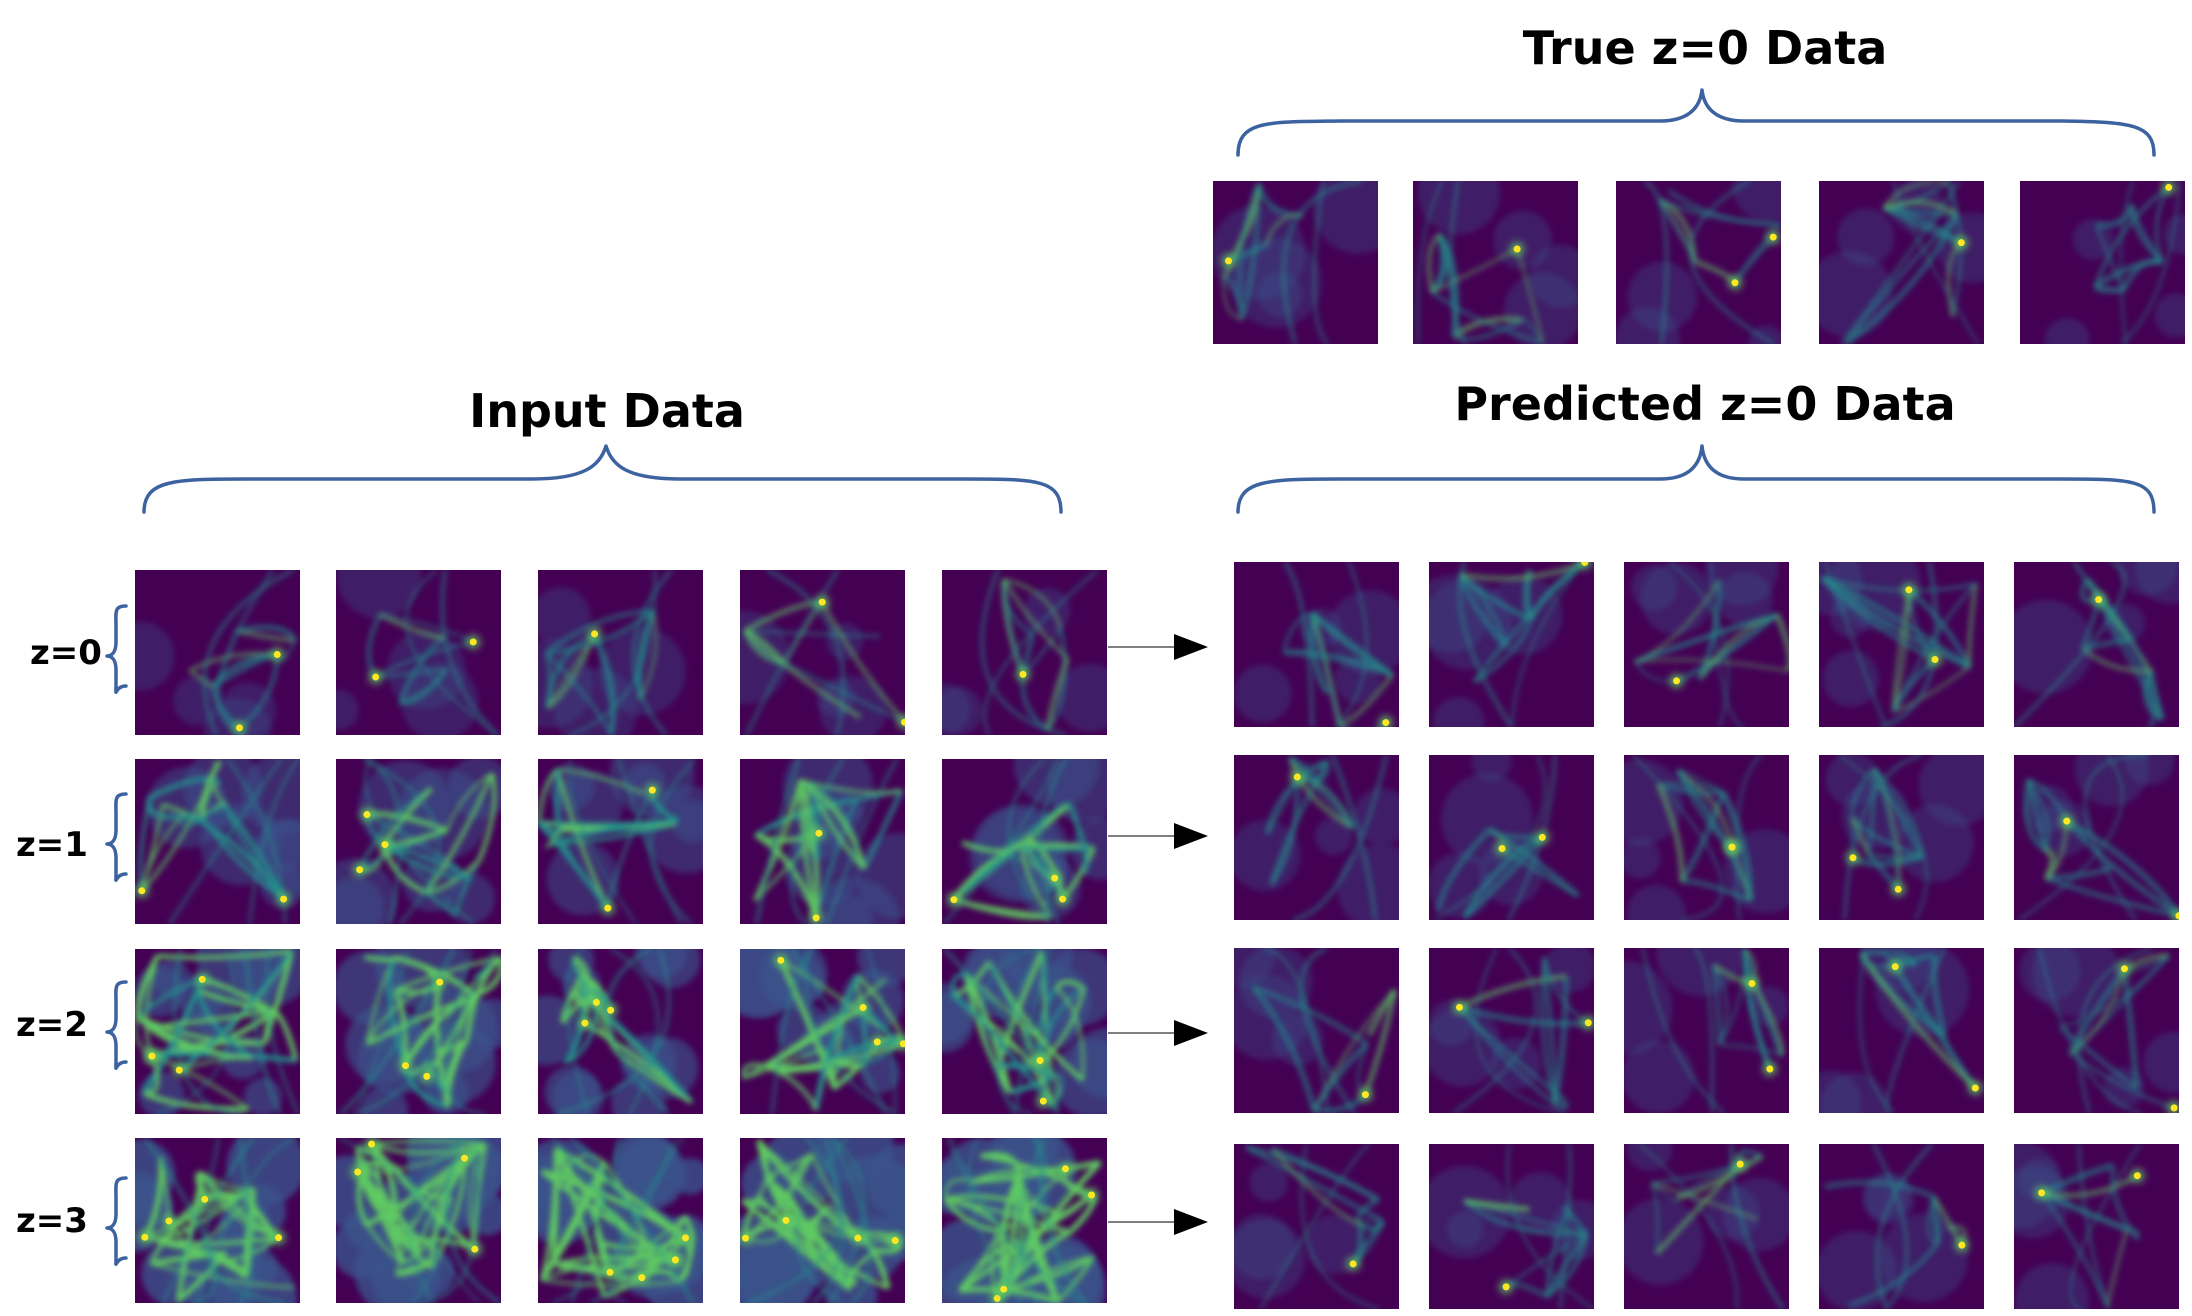 Image resolution: width=2192 pixels, height=1316 pixels. Describe the element at coordinates (52, 1025) in the screenshot. I see `row-label-z2: z=2` at that location.